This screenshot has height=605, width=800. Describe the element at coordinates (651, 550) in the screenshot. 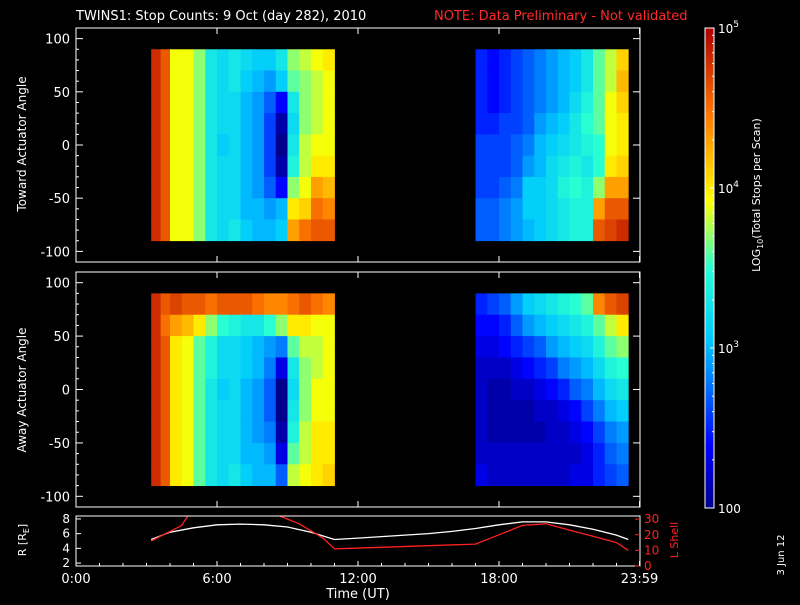

I see `lshell-tick-label: 10` at that location.